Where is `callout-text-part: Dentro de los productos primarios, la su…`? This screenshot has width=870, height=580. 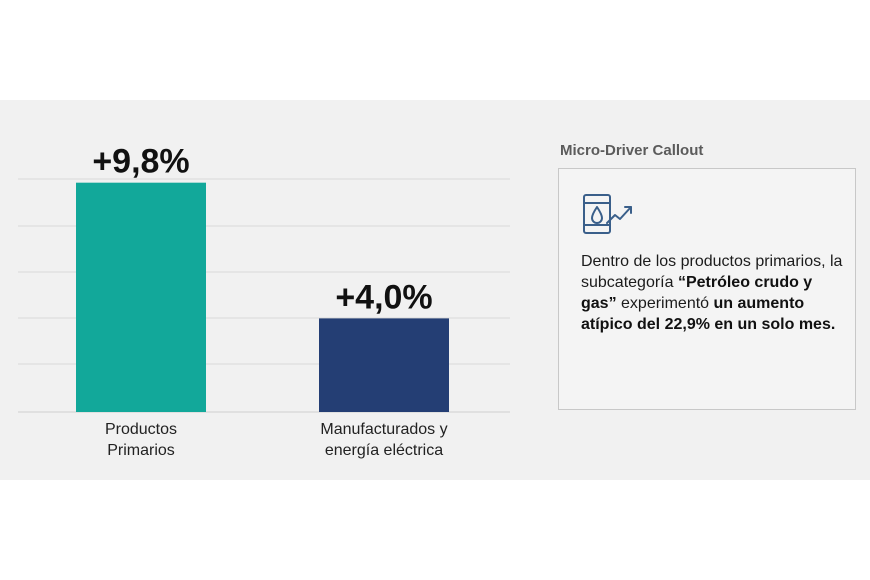 callout-text-part: Dentro de los productos primarios, la su… is located at coordinates (712, 272).